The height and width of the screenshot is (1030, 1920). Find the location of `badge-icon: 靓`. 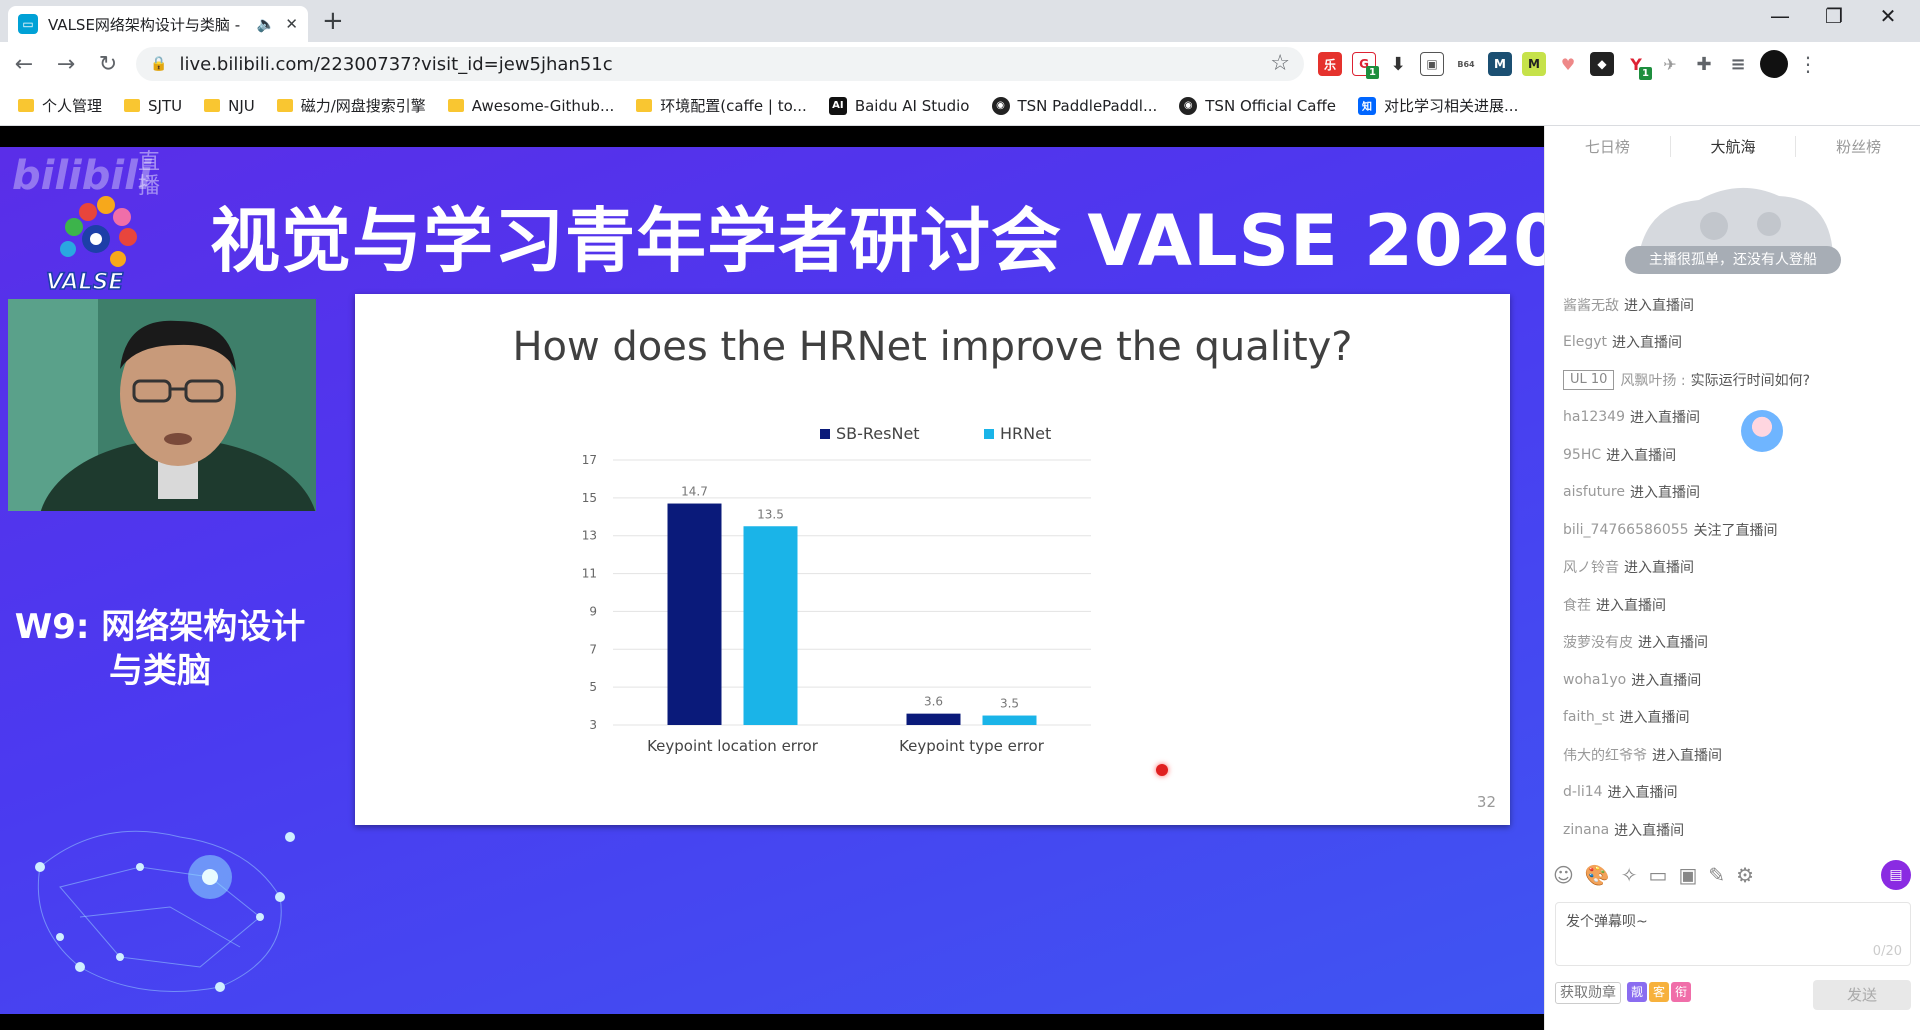

badge-icon: 靓 is located at coordinates (1637, 992).